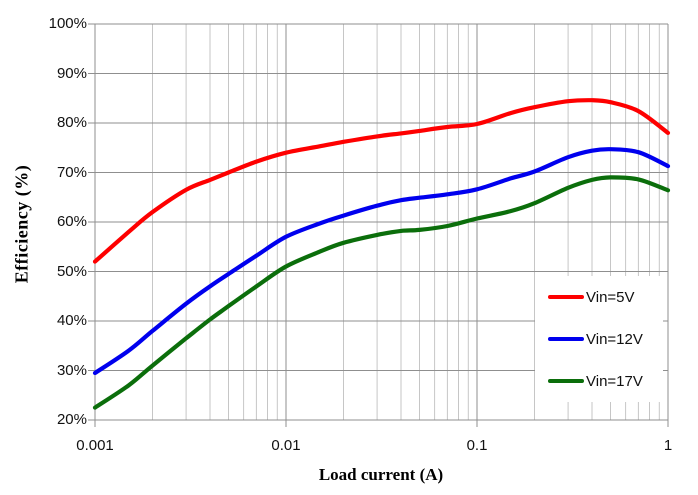  I want to click on legend-line-sample-red, so click(566, 297).